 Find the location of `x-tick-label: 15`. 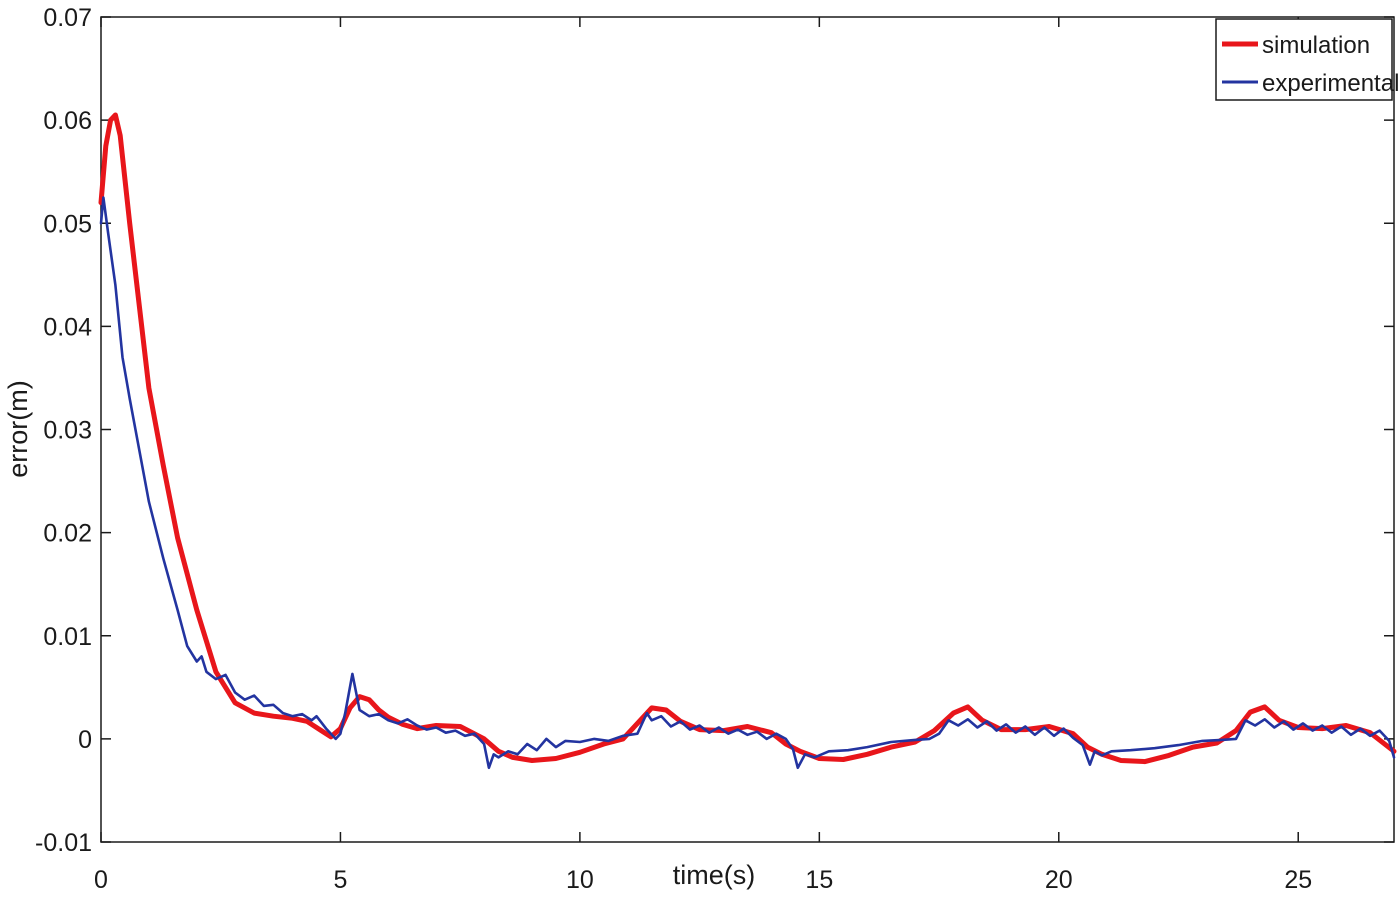

x-tick-label: 15 is located at coordinates (819, 880).